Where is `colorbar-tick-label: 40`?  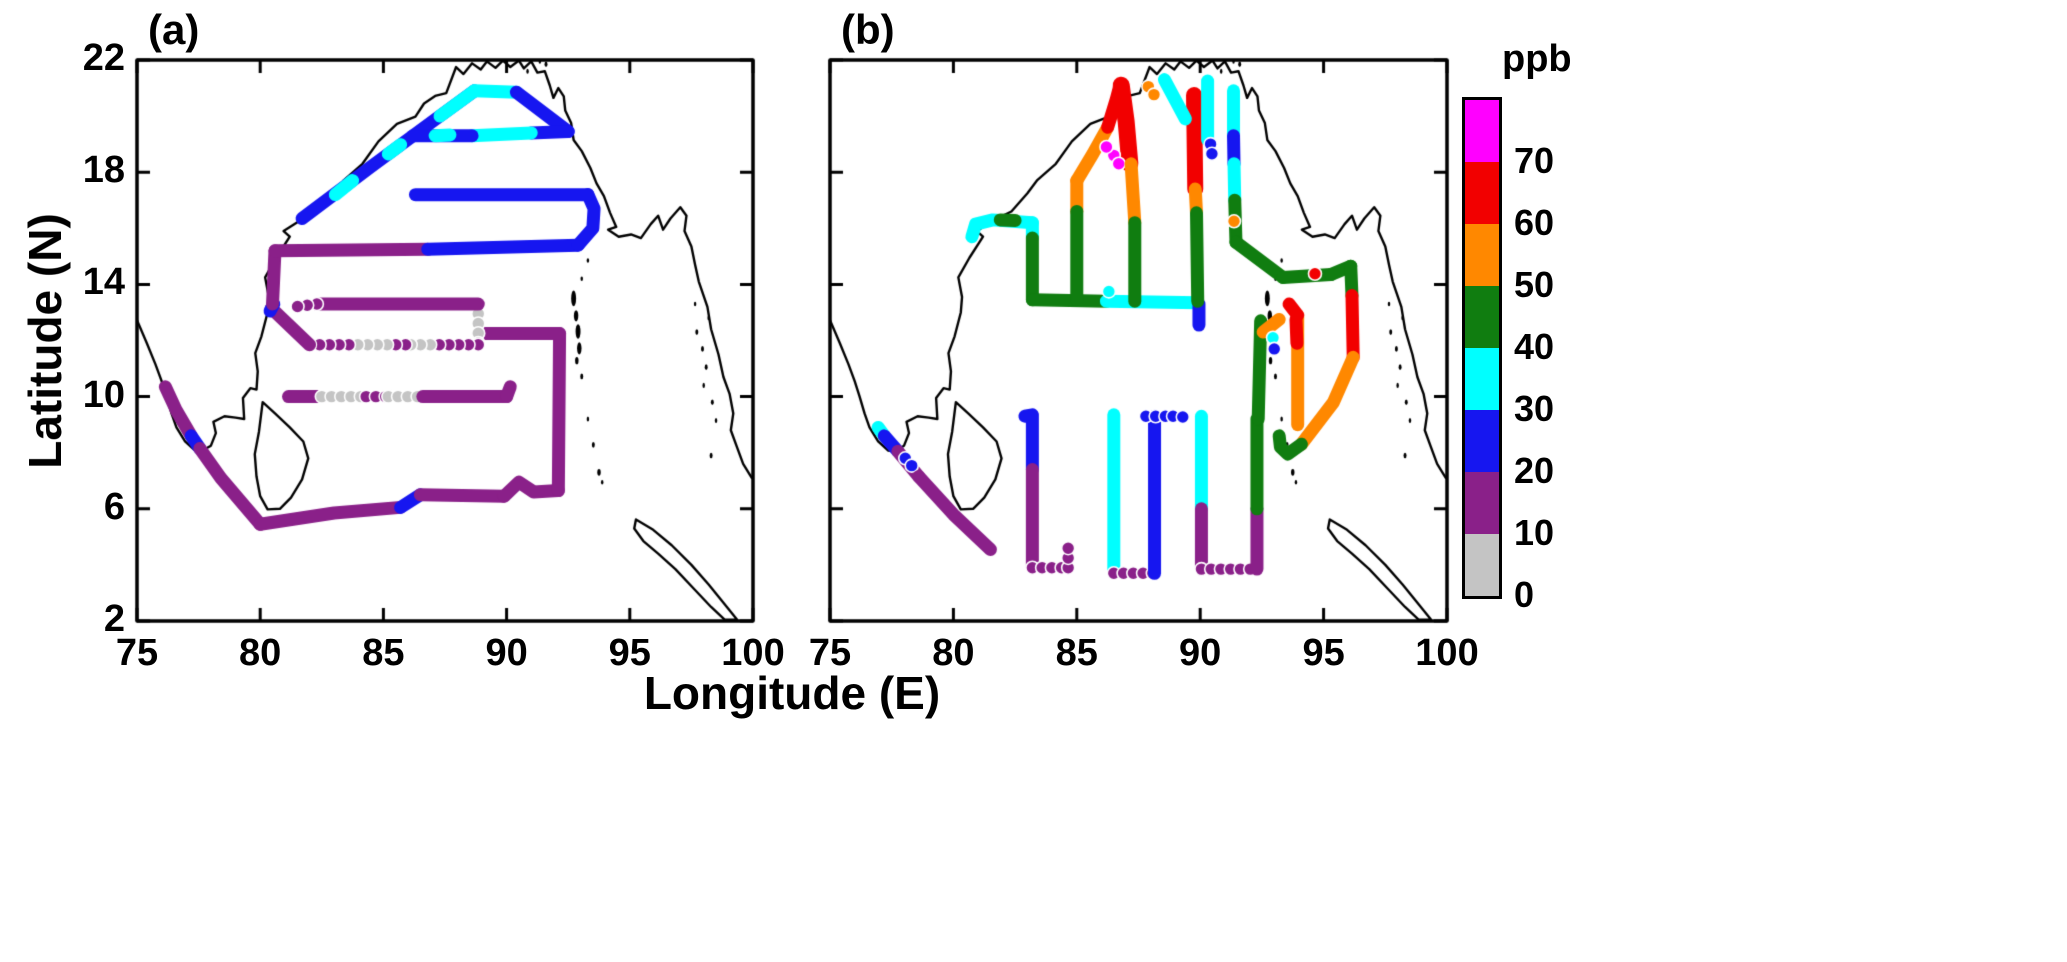 colorbar-tick-label: 40 is located at coordinates (1534, 346).